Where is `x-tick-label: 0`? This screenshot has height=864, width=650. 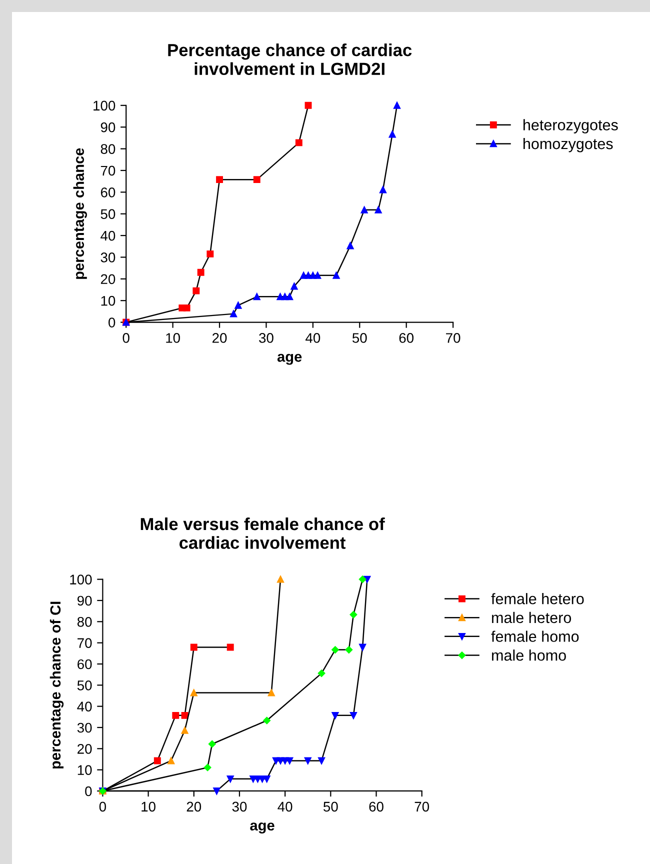
x-tick-label: 0 is located at coordinates (126, 338).